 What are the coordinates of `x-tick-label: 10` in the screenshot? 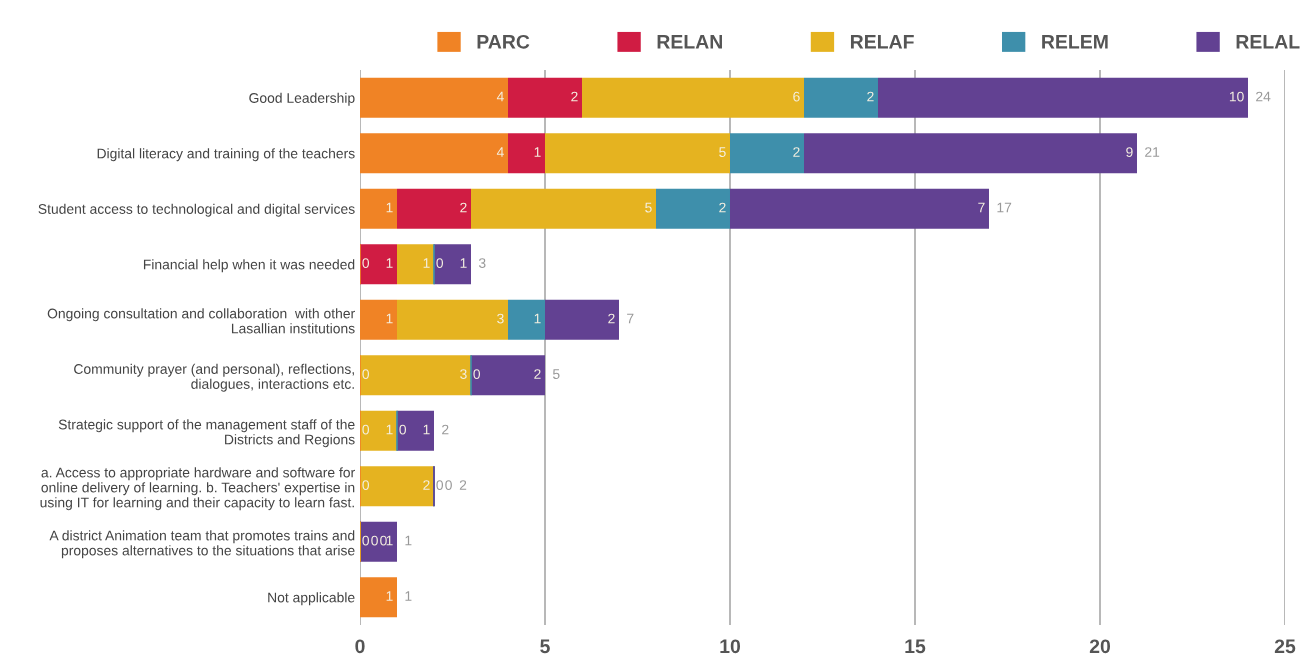 It's located at (730, 646).